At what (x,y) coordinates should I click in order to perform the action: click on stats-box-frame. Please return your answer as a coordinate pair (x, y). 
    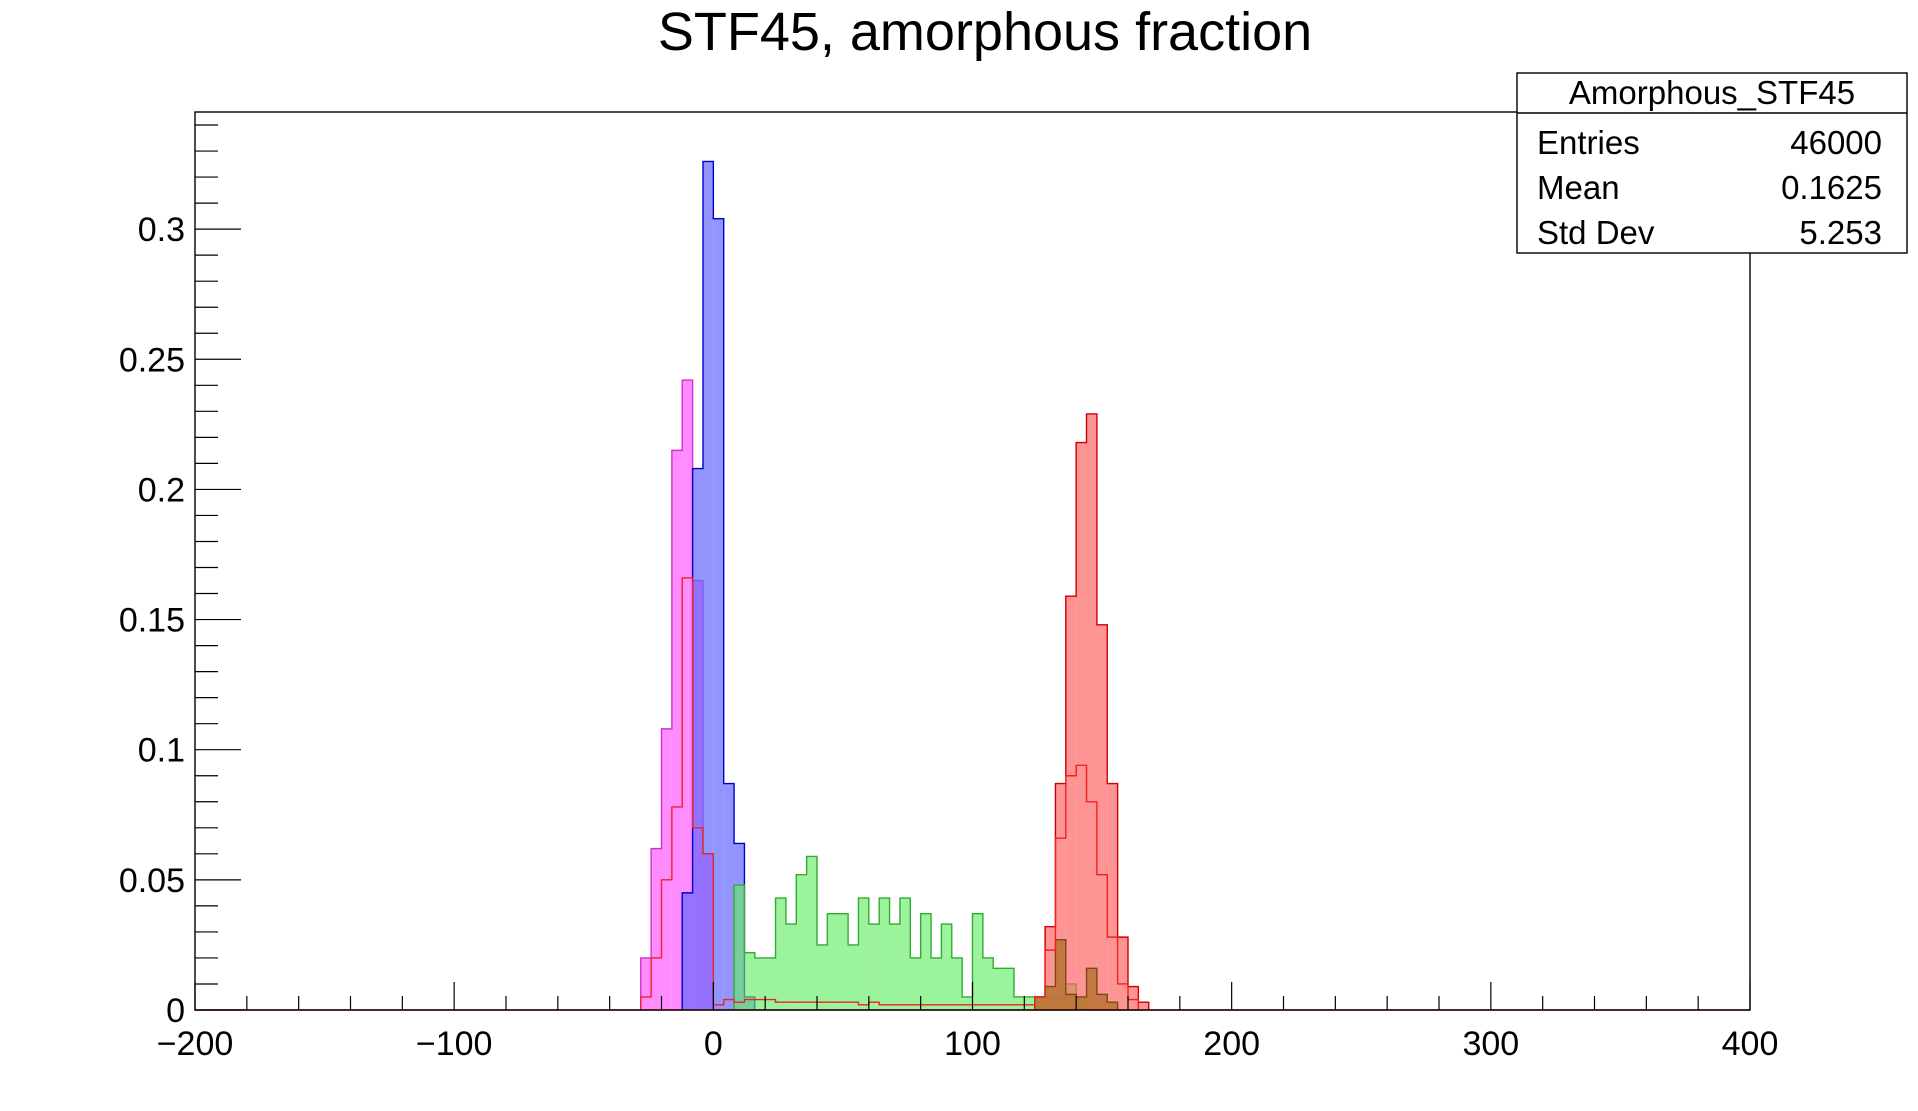
    Looking at the image, I should click on (1712, 163).